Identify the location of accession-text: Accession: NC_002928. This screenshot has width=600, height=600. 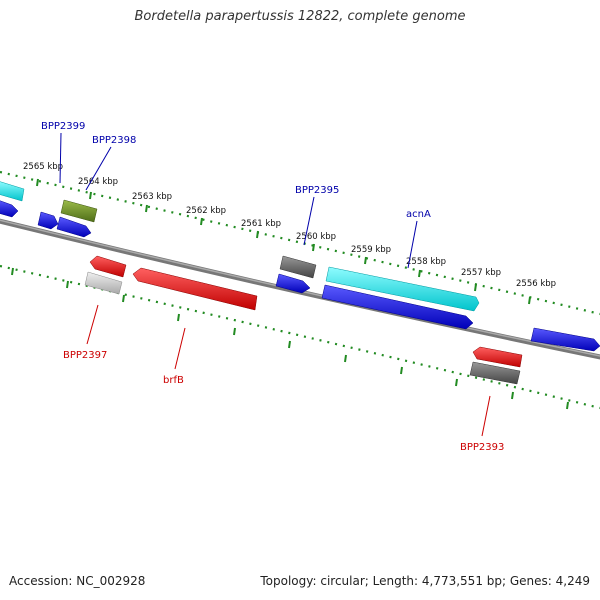
(77, 581).